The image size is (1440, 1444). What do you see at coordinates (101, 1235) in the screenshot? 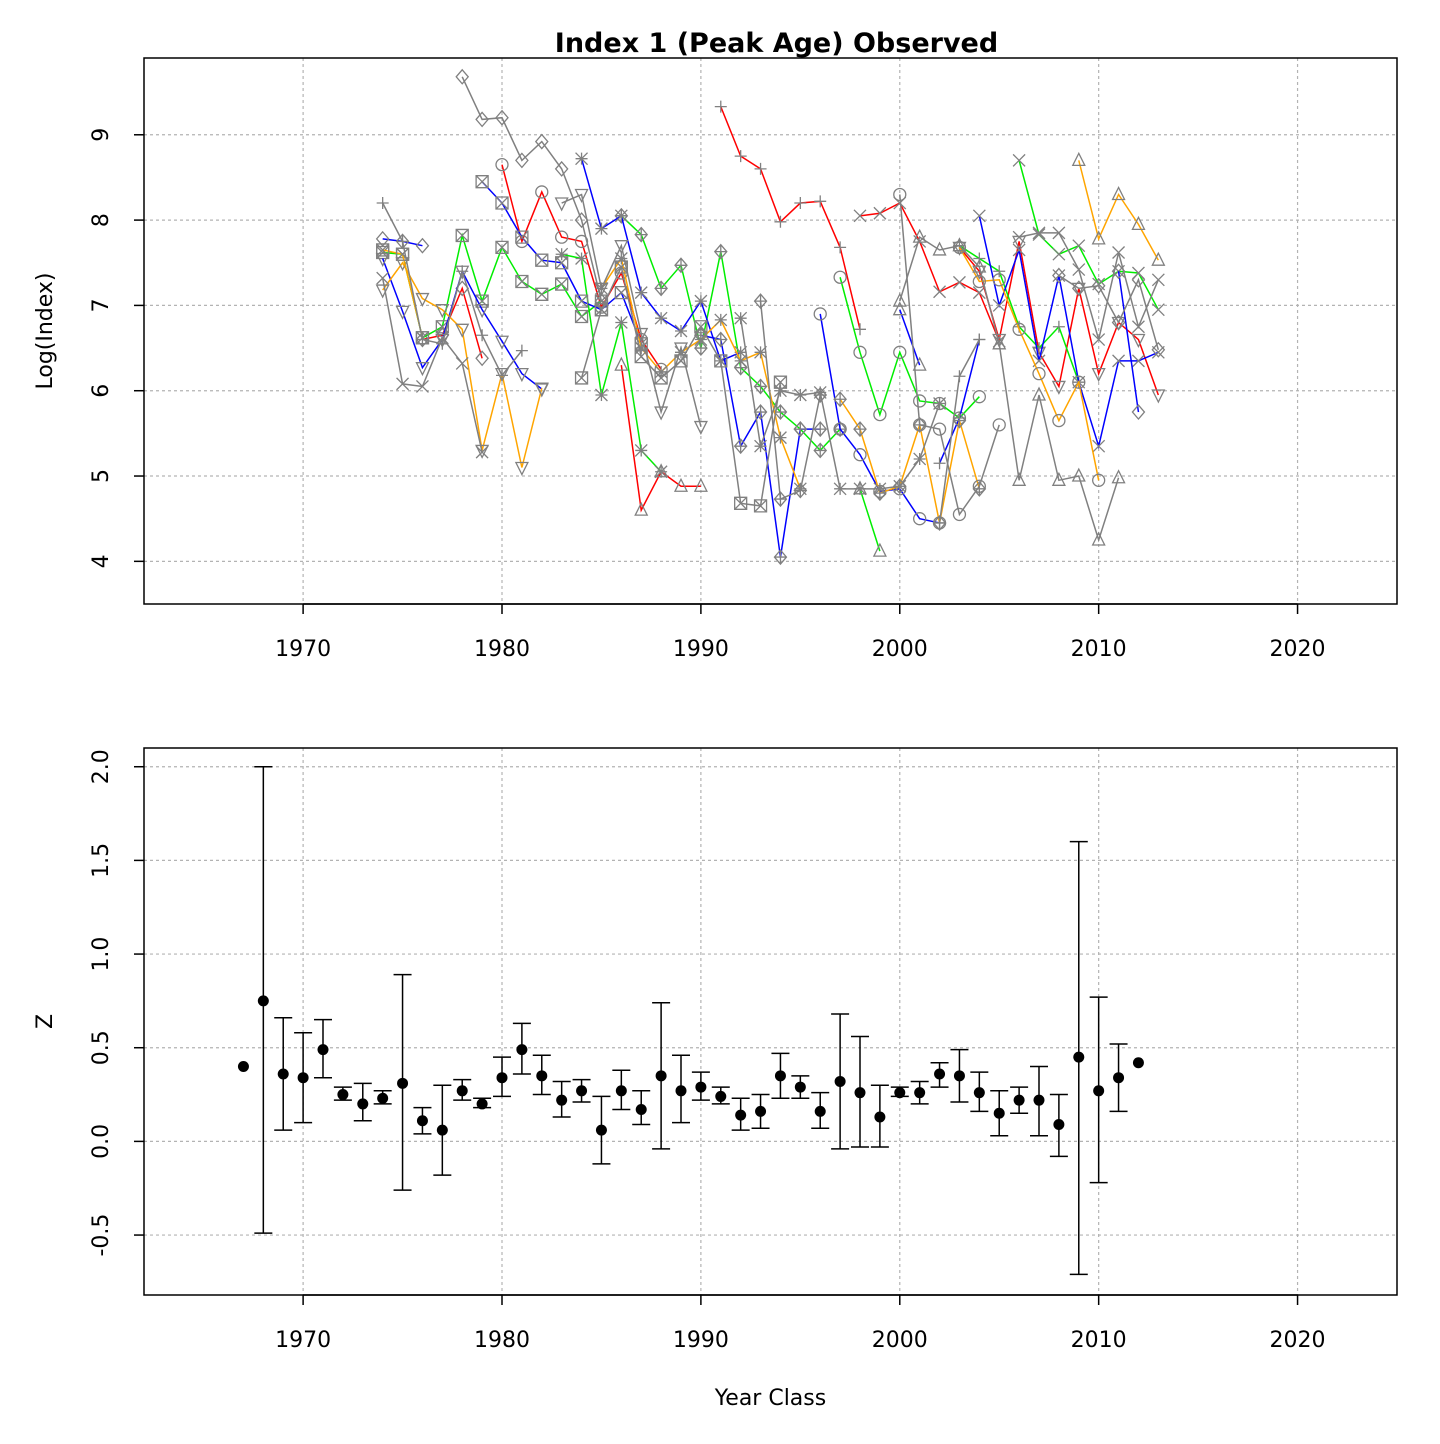
I see `panel2-y-tick-label: -0.5` at bounding box center [101, 1235].